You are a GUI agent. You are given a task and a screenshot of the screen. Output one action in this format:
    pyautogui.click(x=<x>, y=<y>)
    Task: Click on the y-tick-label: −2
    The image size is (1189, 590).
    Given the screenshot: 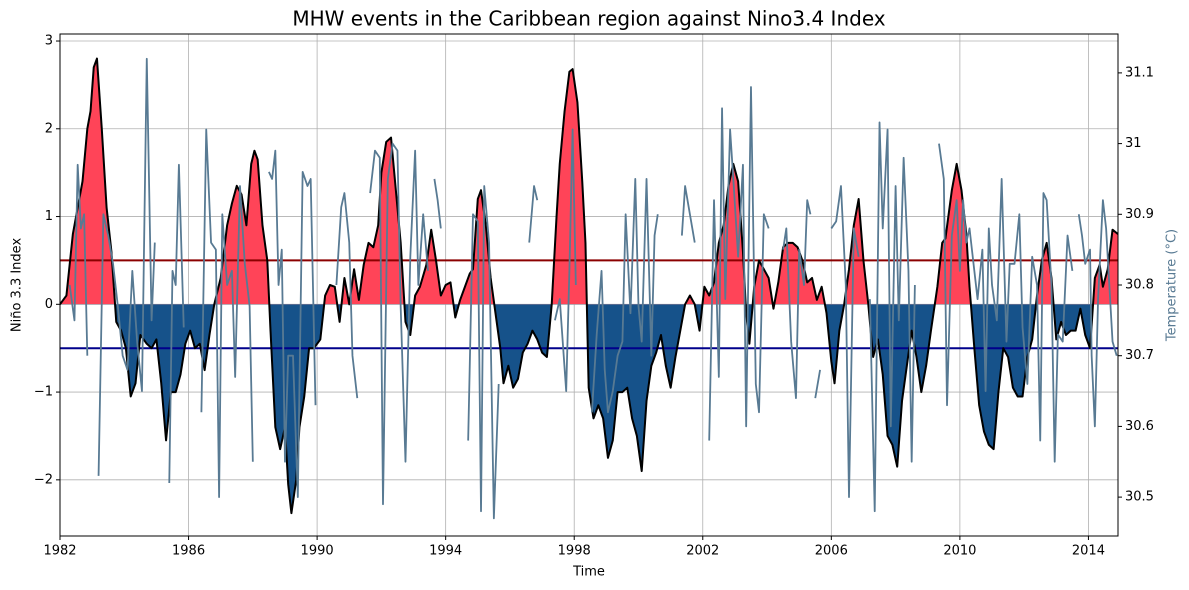 What is the action you would take?
    pyautogui.click(x=43, y=479)
    